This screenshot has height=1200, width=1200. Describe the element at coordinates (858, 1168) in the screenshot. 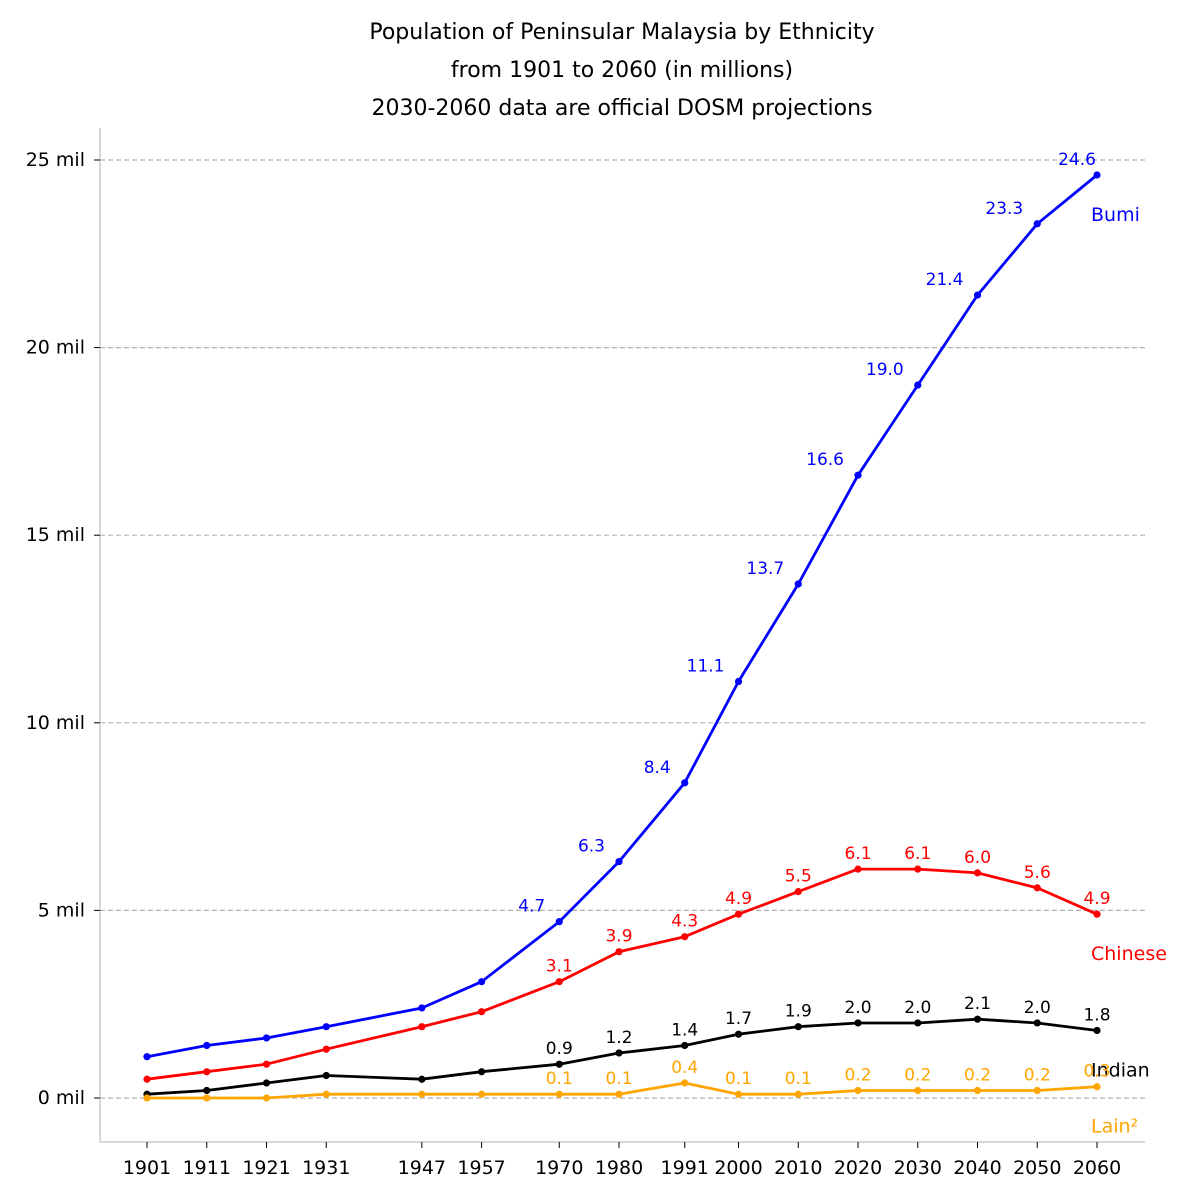

I see `x-tick-label: 2020` at that location.